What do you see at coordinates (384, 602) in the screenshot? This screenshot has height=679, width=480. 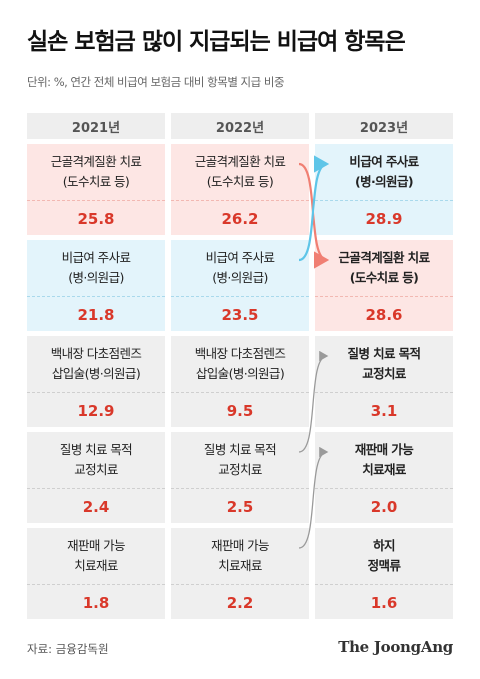 I see `item-value: 1.6` at bounding box center [384, 602].